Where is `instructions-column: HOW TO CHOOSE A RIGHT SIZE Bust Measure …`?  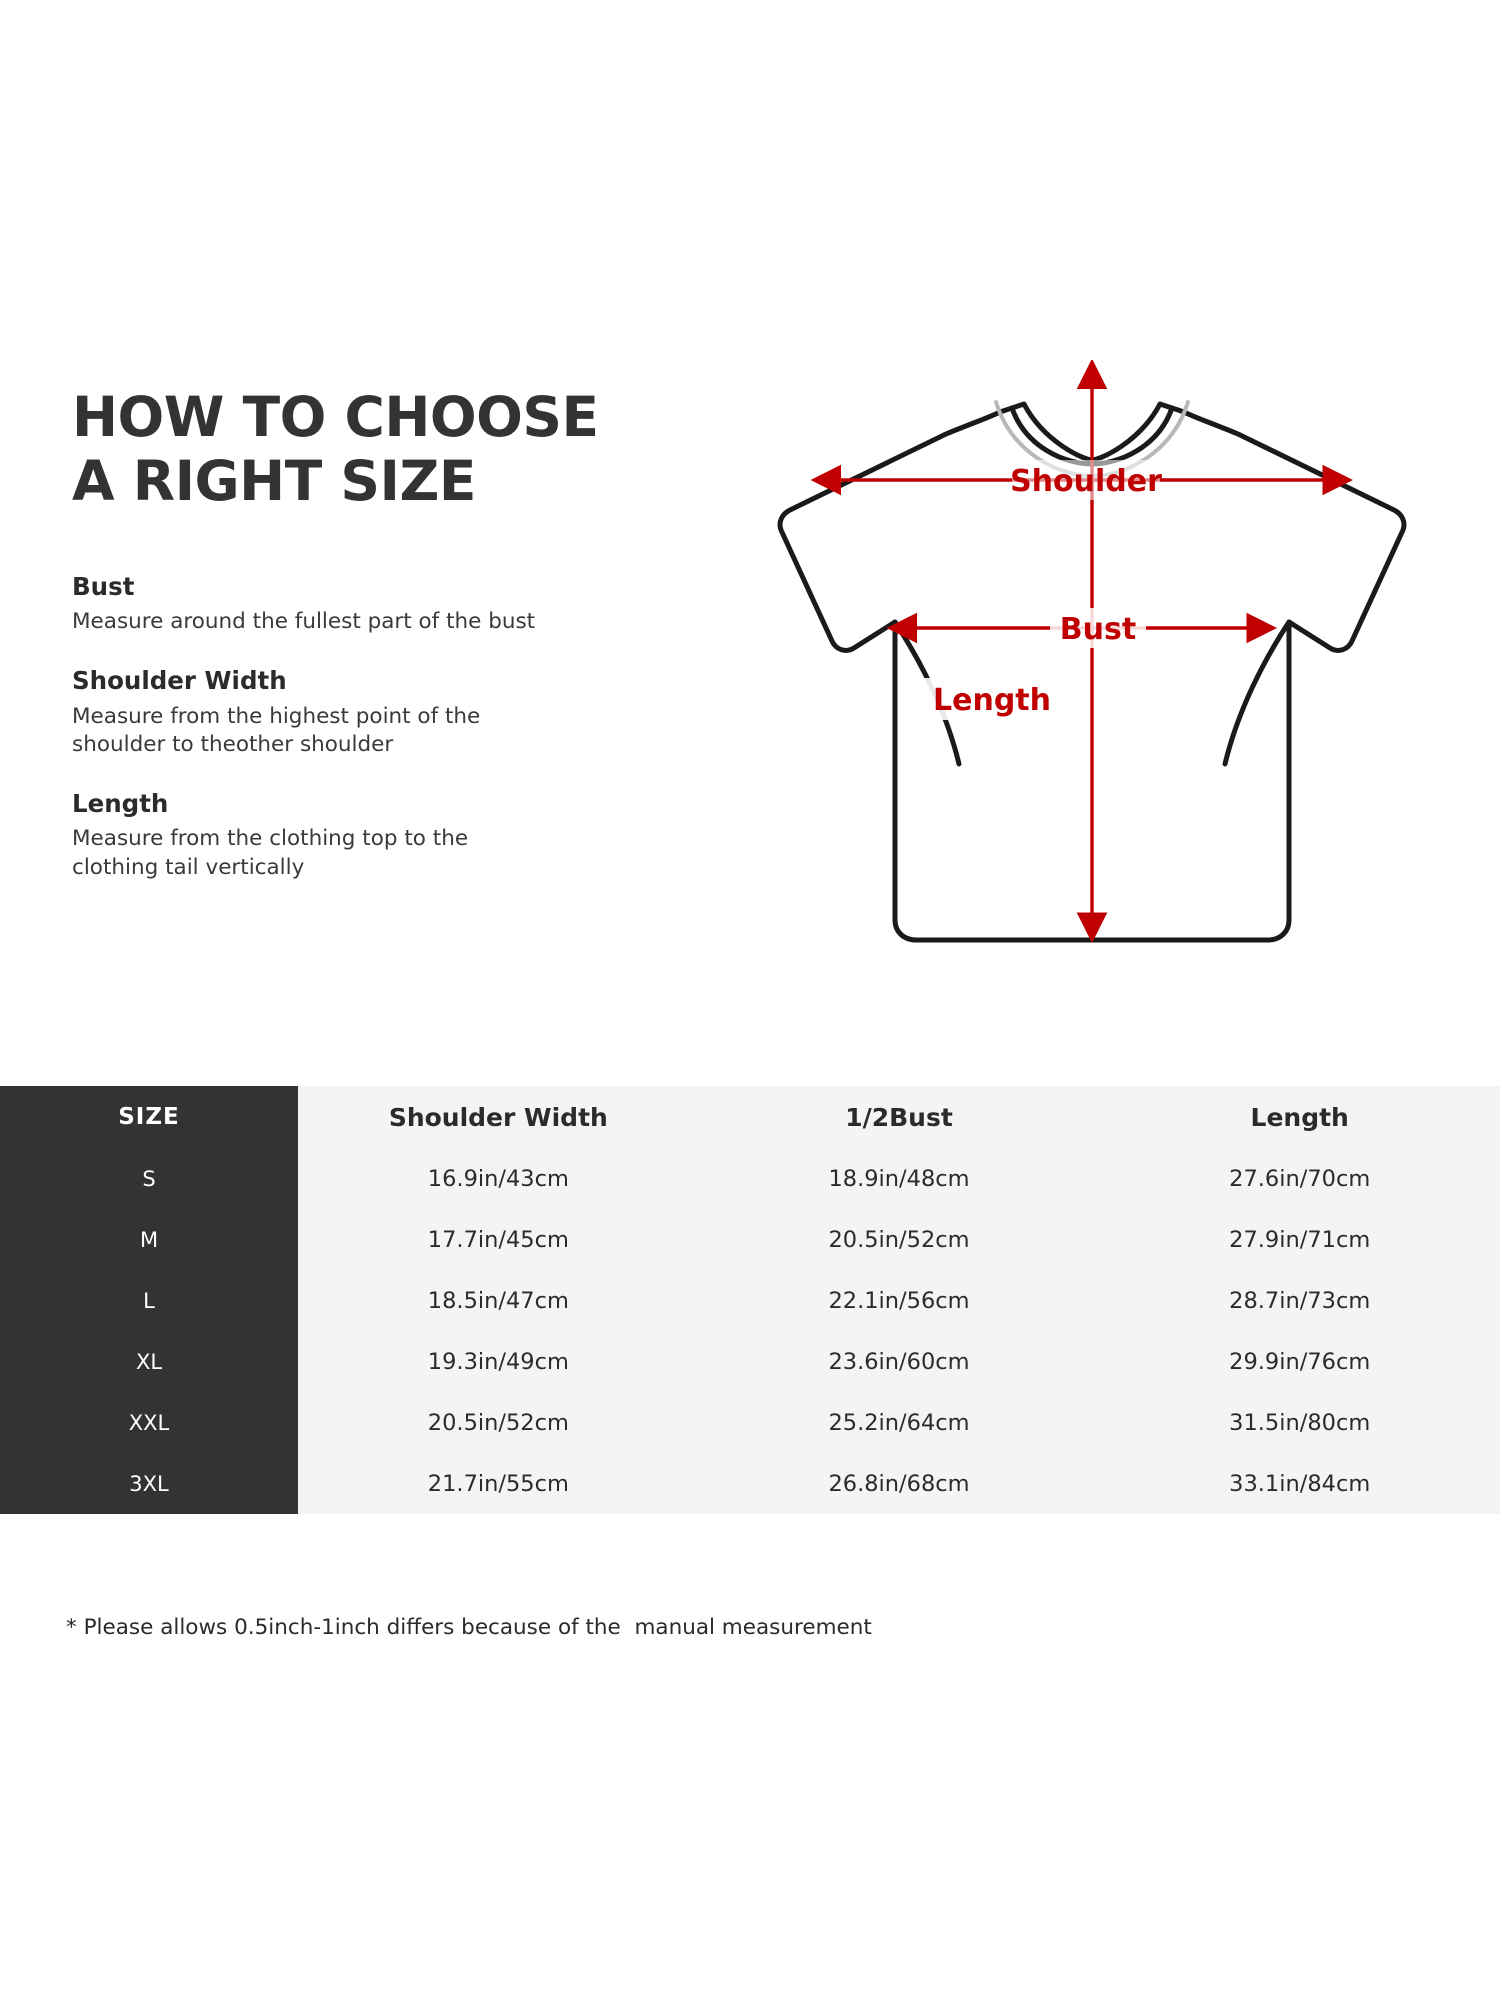
instructions-column: HOW TO CHOOSE A RIGHT SIZE Bust Measure … is located at coordinates (392, 634).